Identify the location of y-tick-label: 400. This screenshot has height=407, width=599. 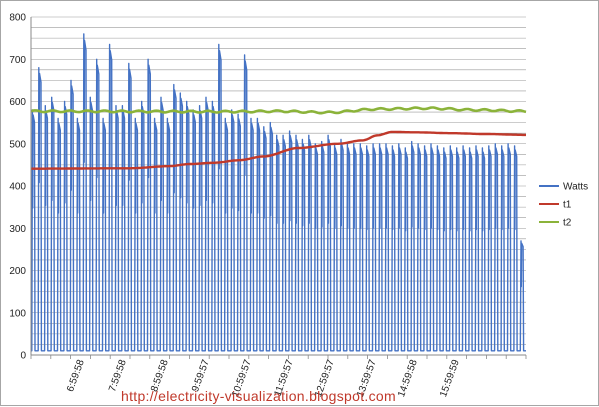
(17, 187).